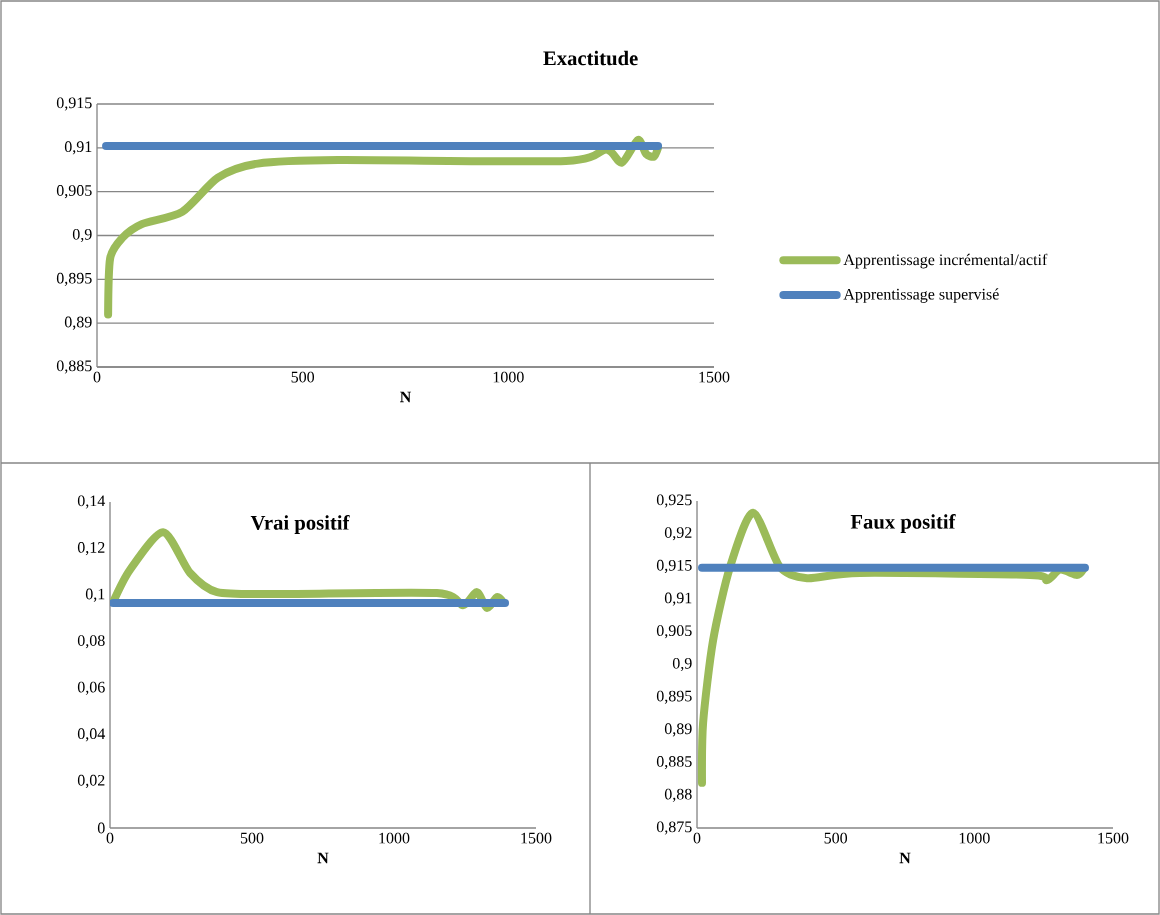 The width and height of the screenshot is (1160, 915). What do you see at coordinates (300, 524) in the screenshot?
I see `text: Vrai positif` at bounding box center [300, 524].